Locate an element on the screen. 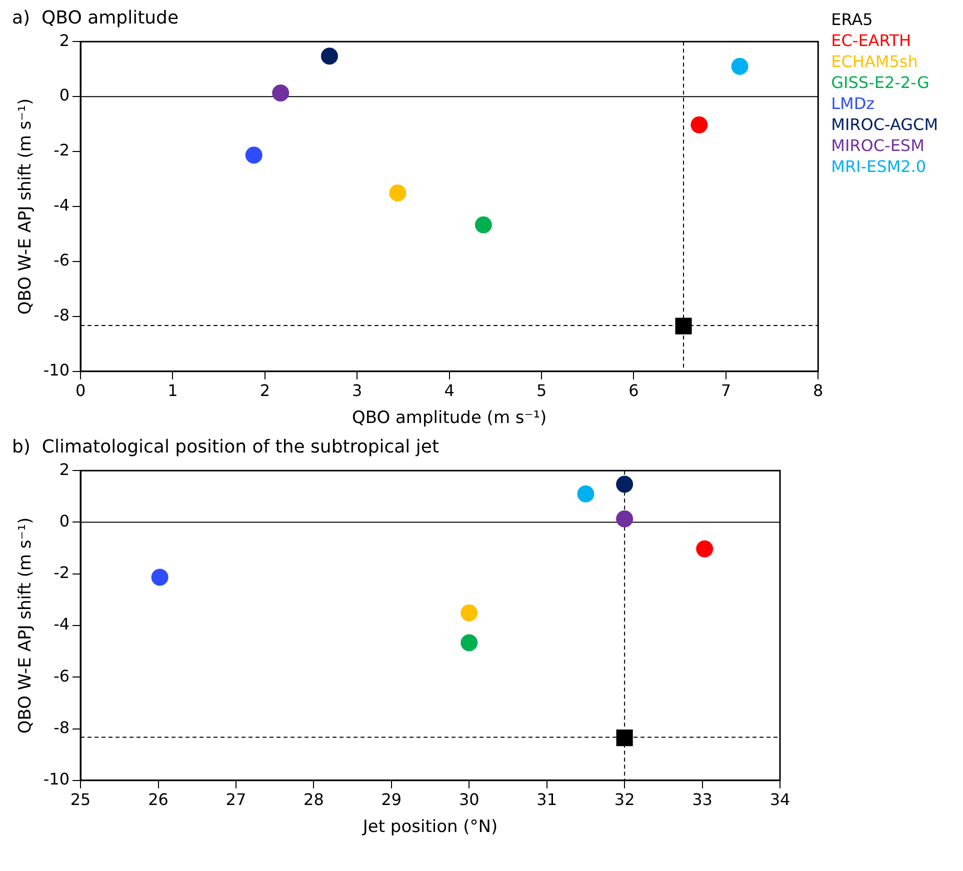  x-tick-label: 8 is located at coordinates (818, 390).